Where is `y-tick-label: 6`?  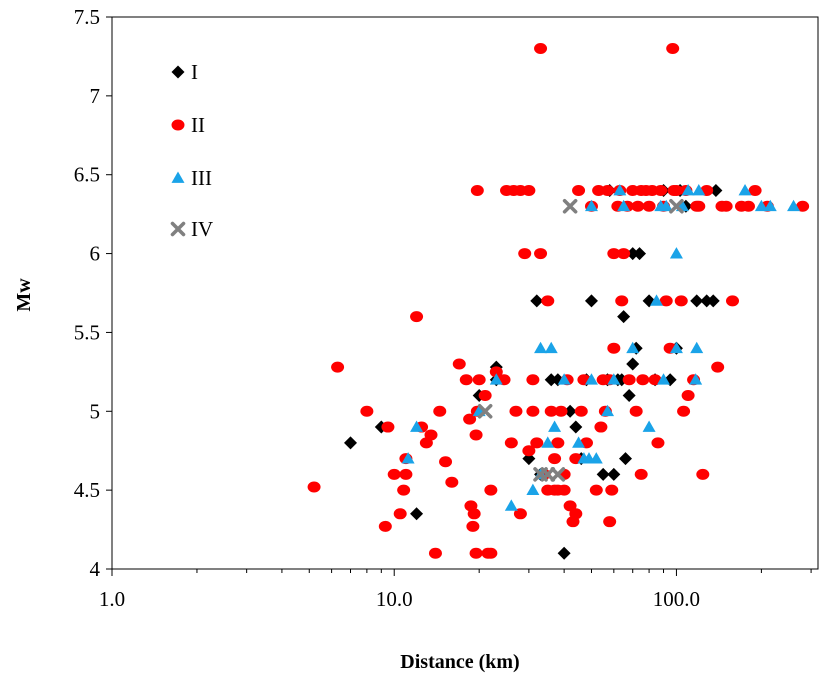
y-tick-label: 6 is located at coordinates (95, 254).